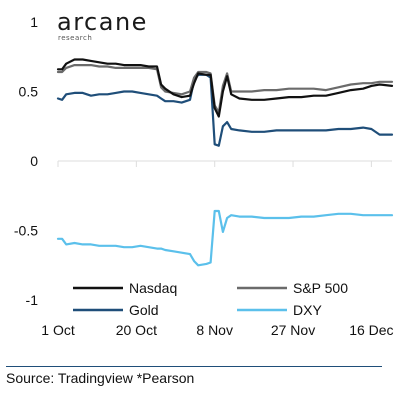  What do you see at coordinates (210, 299) in the screenshot?
I see `legend: Nasdaq S&P 500 Gold DXY` at bounding box center [210, 299].